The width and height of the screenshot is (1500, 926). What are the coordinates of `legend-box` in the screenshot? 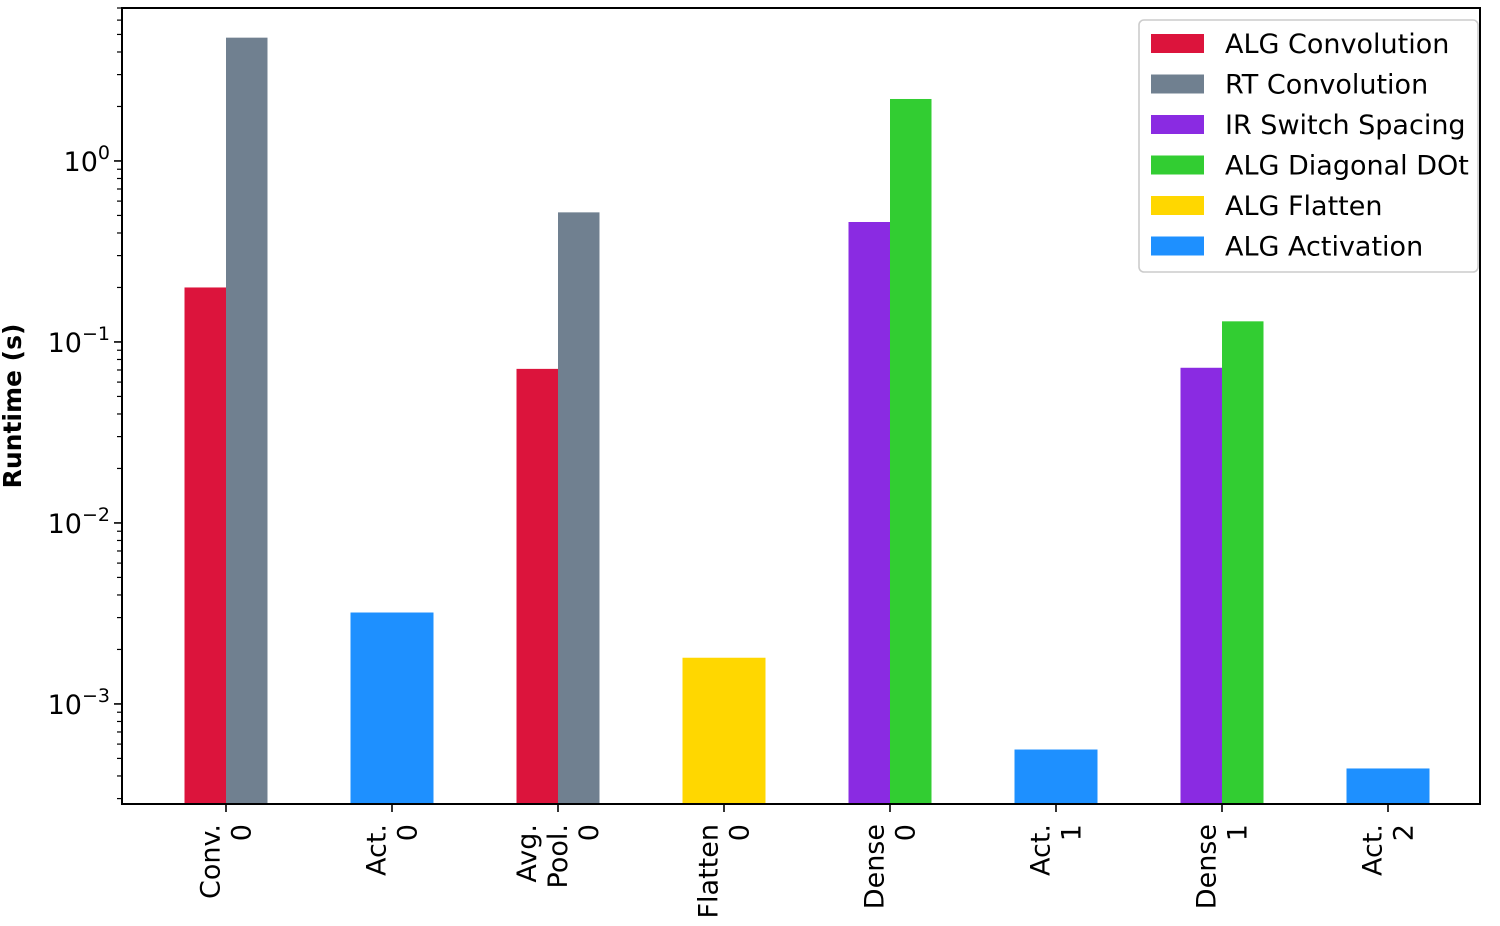 It's located at (1308, 146).